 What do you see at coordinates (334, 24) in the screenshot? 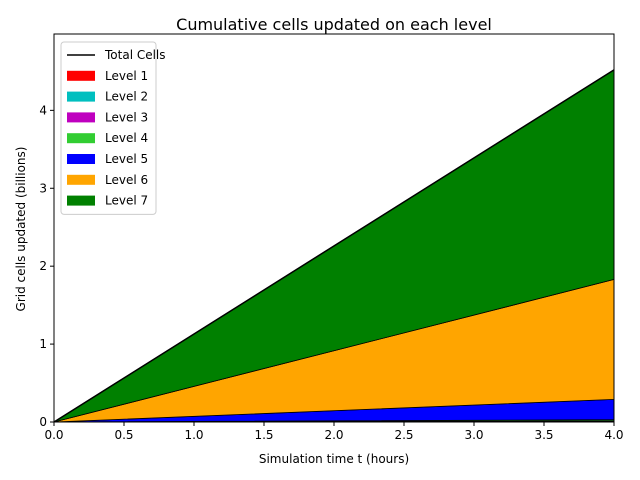
I see `chart-title: Cumulative cells updated on each level` at bounding box center [334, 24].